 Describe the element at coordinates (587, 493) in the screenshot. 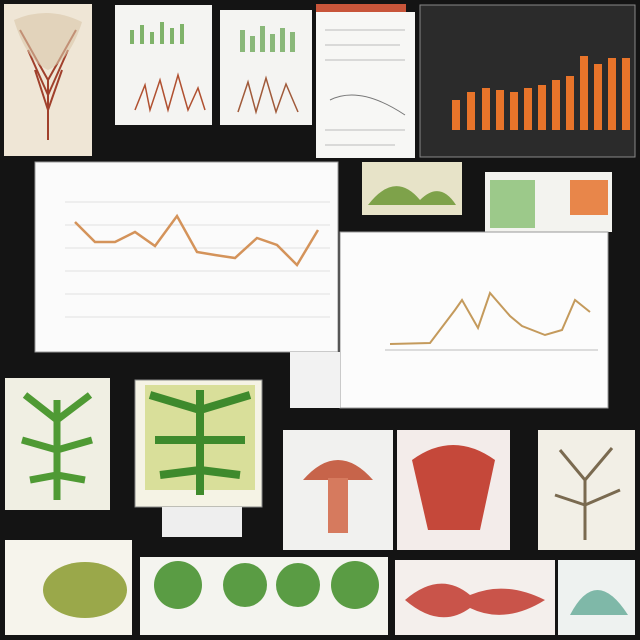

I see `branch-drawing` at that location.